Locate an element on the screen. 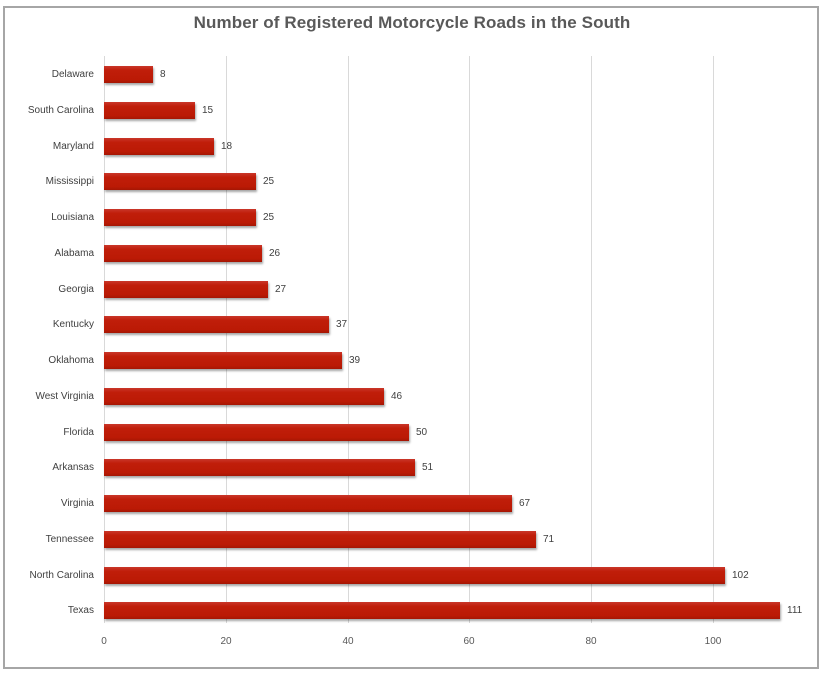 This screenshot has height=673, width=824. category-label: Florida is located at coordinates (78, 432).